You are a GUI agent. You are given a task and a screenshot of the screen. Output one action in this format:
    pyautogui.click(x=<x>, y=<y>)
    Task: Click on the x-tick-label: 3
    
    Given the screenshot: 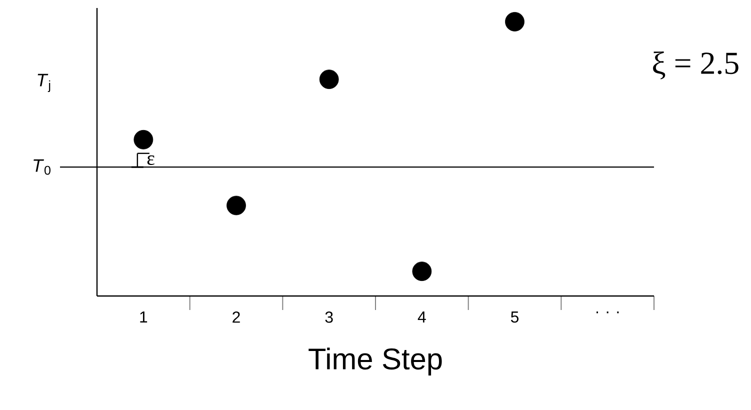 What is the action you would take?
    pyautogui.click(x=329, y=317)
    